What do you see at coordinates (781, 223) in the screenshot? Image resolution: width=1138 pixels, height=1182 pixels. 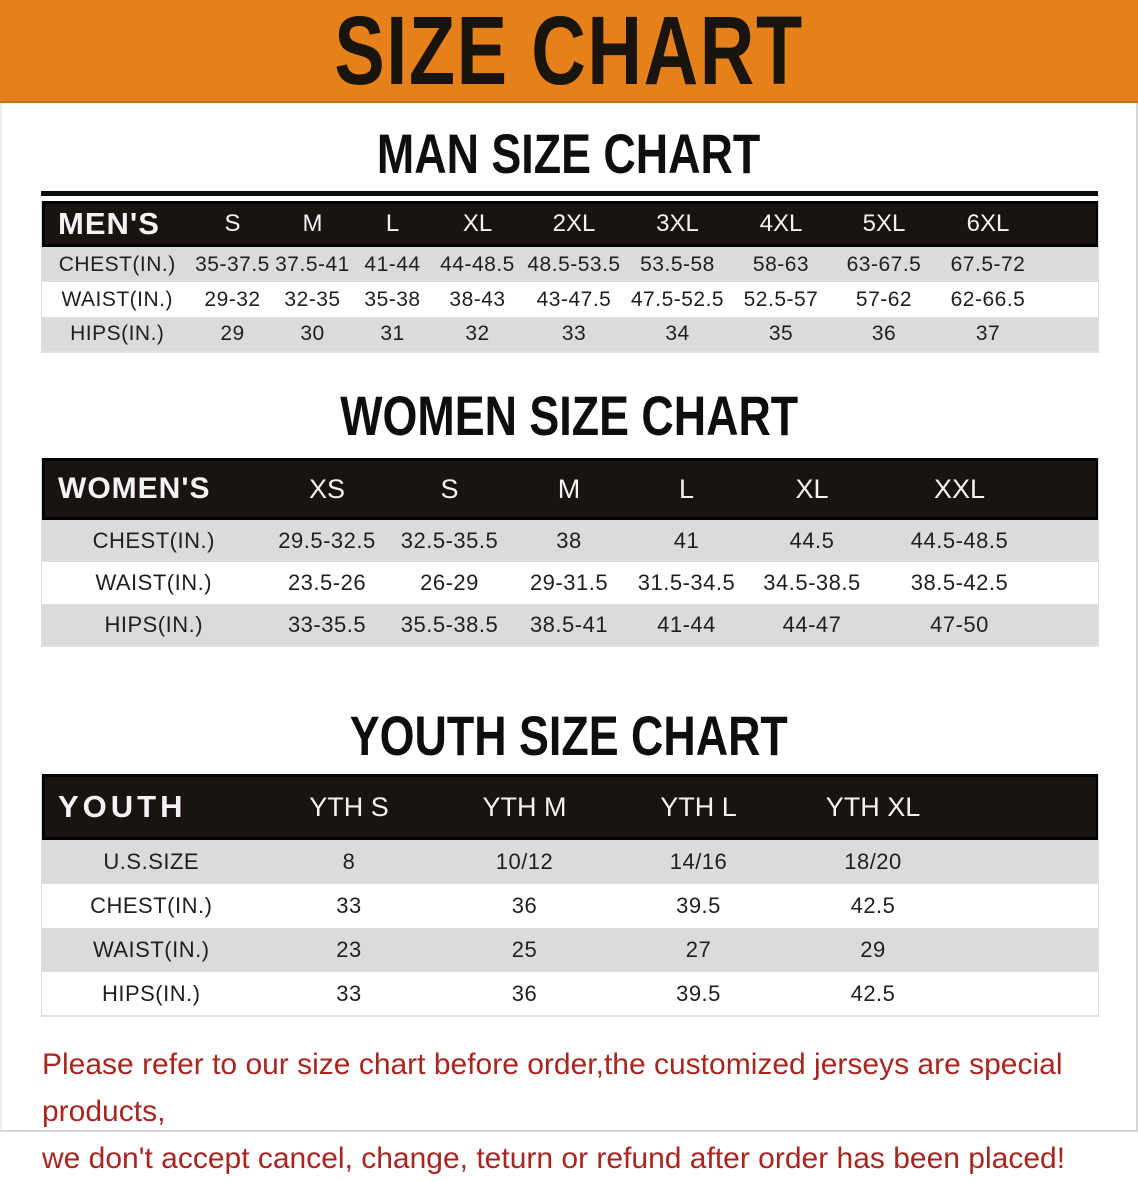 I see `size-column-header: 4XL` at bounding box center [781, 223].